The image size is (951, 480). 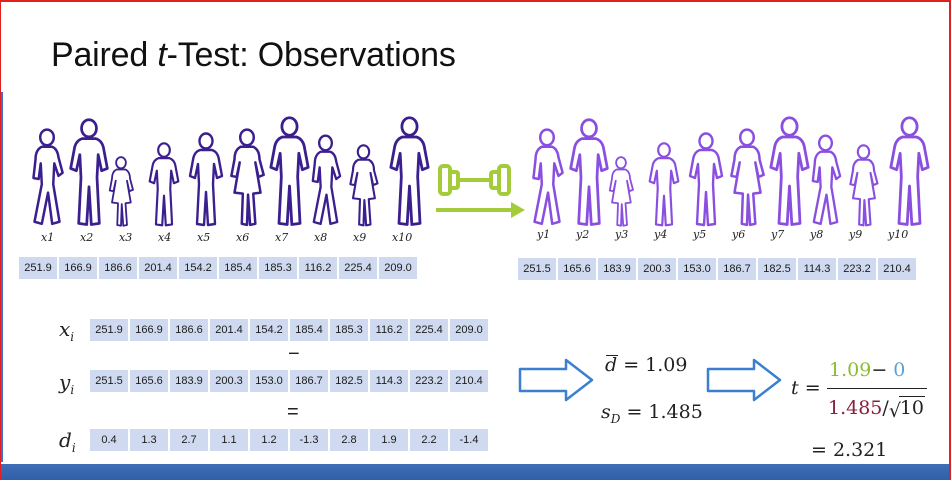 What do you see at coordinates (469, 381) in the screenshot?
I see `y-value-cell: 210.4` at bounding box center [469, 381].